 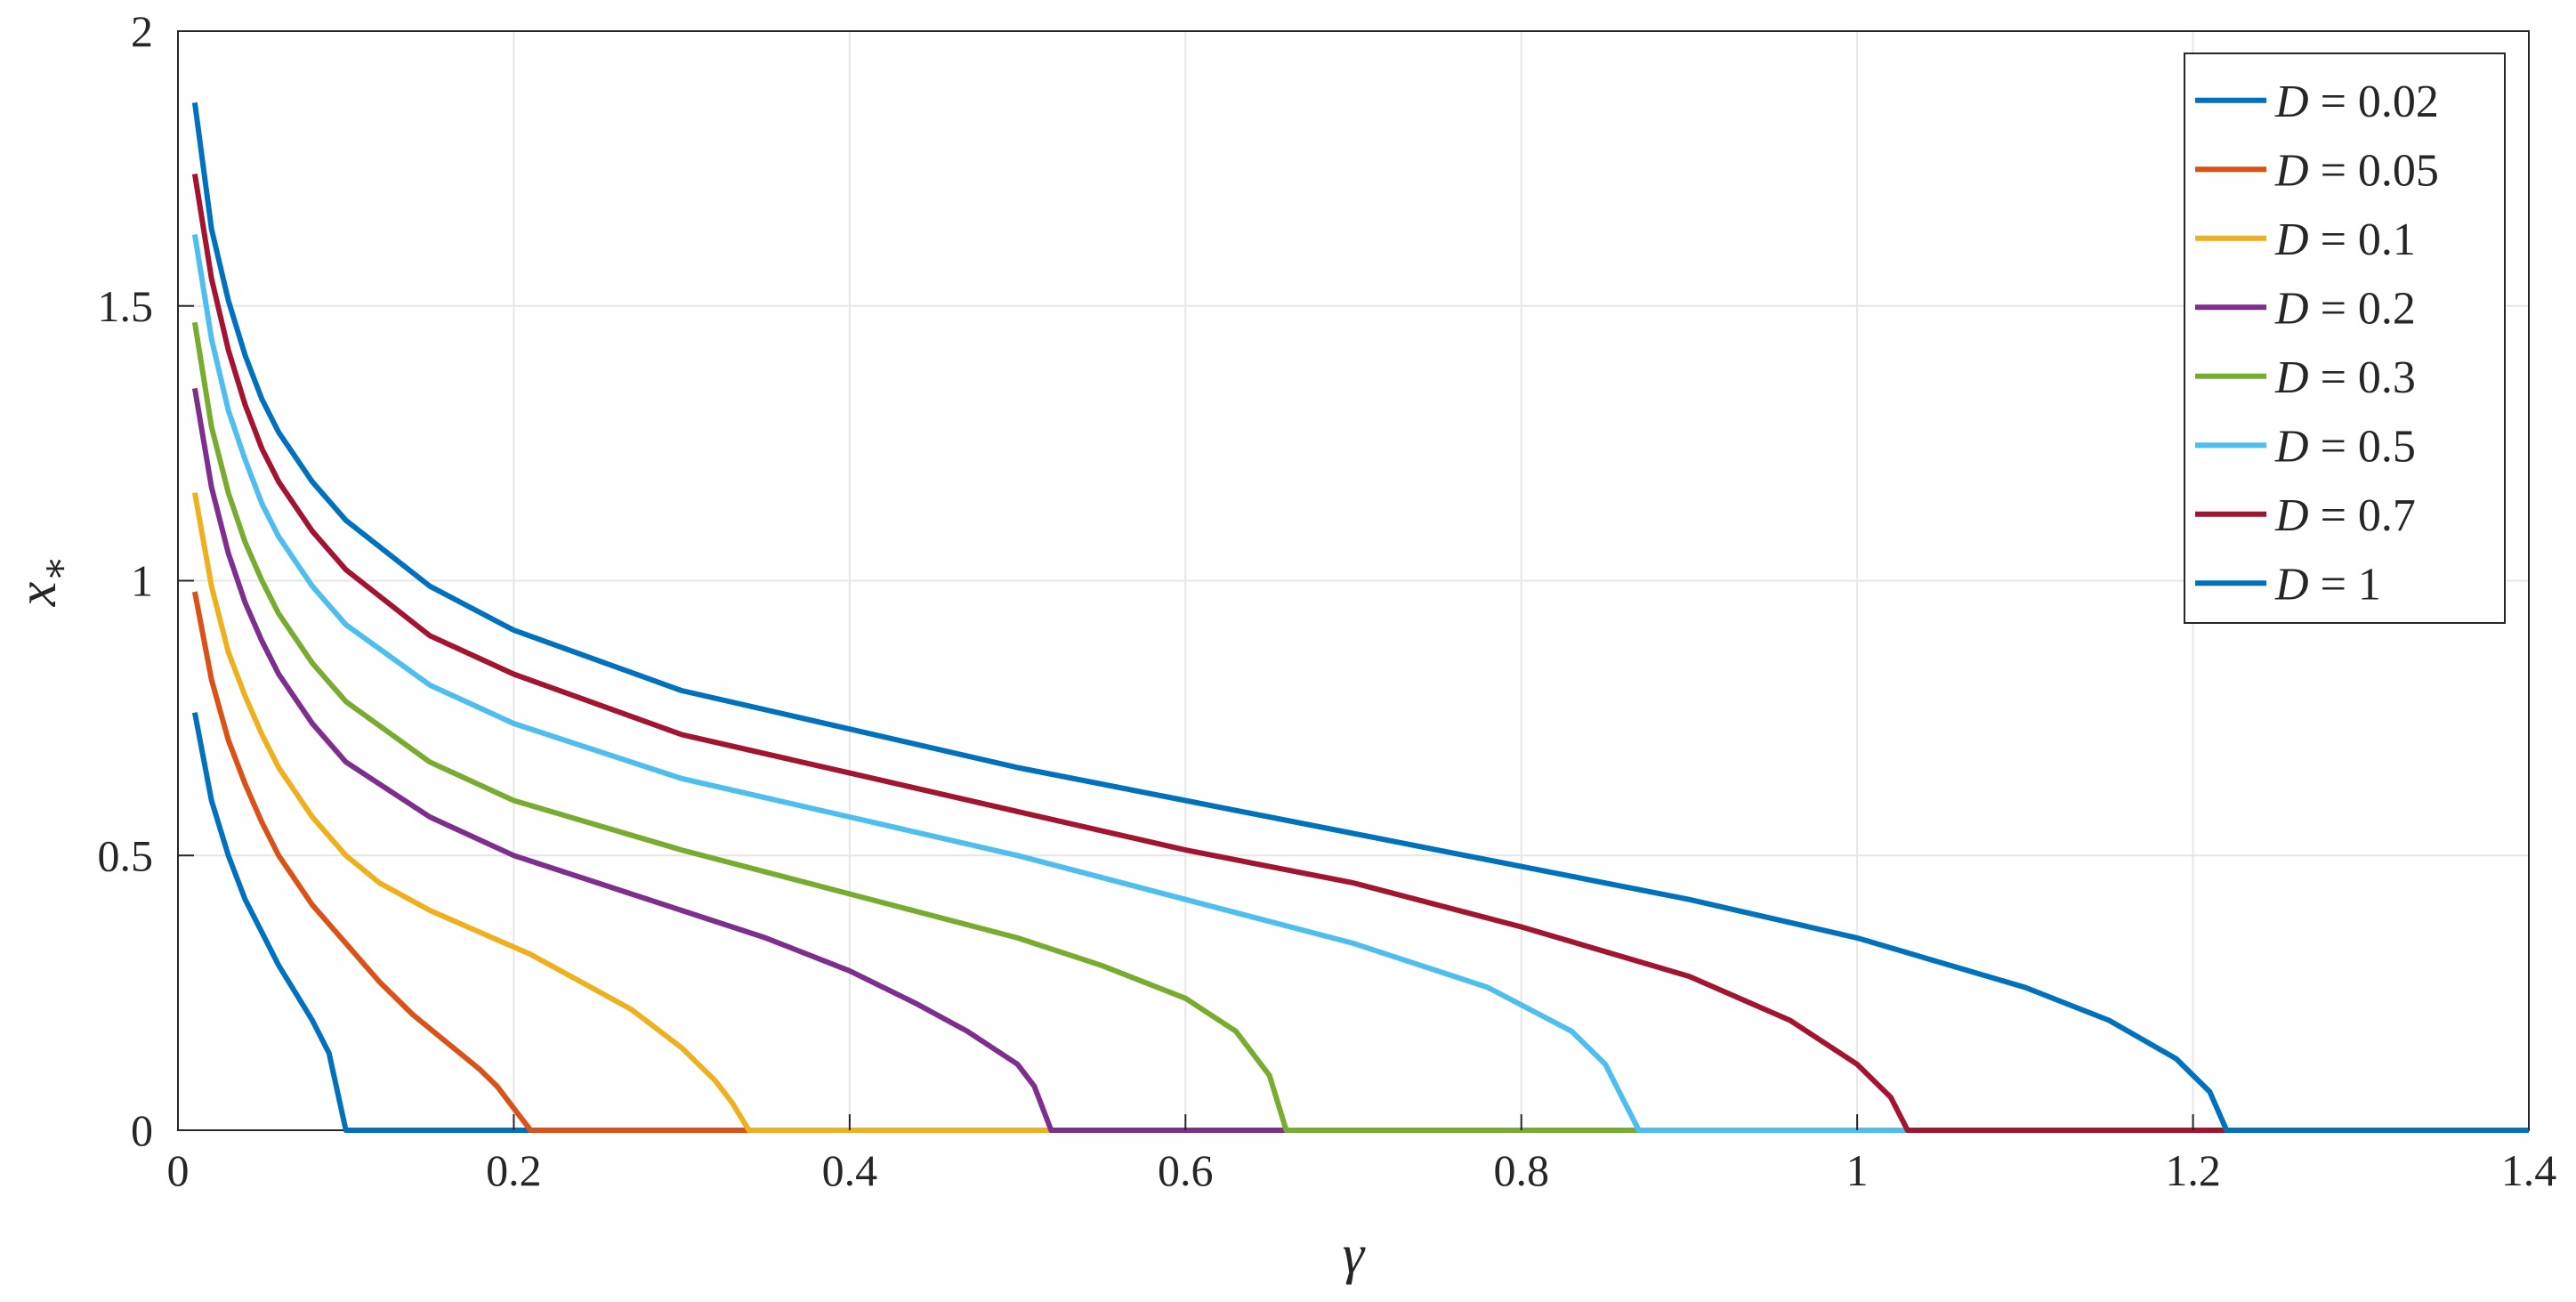 I want to click on x-tick-label: 1, so click(x=1857, y=1170).